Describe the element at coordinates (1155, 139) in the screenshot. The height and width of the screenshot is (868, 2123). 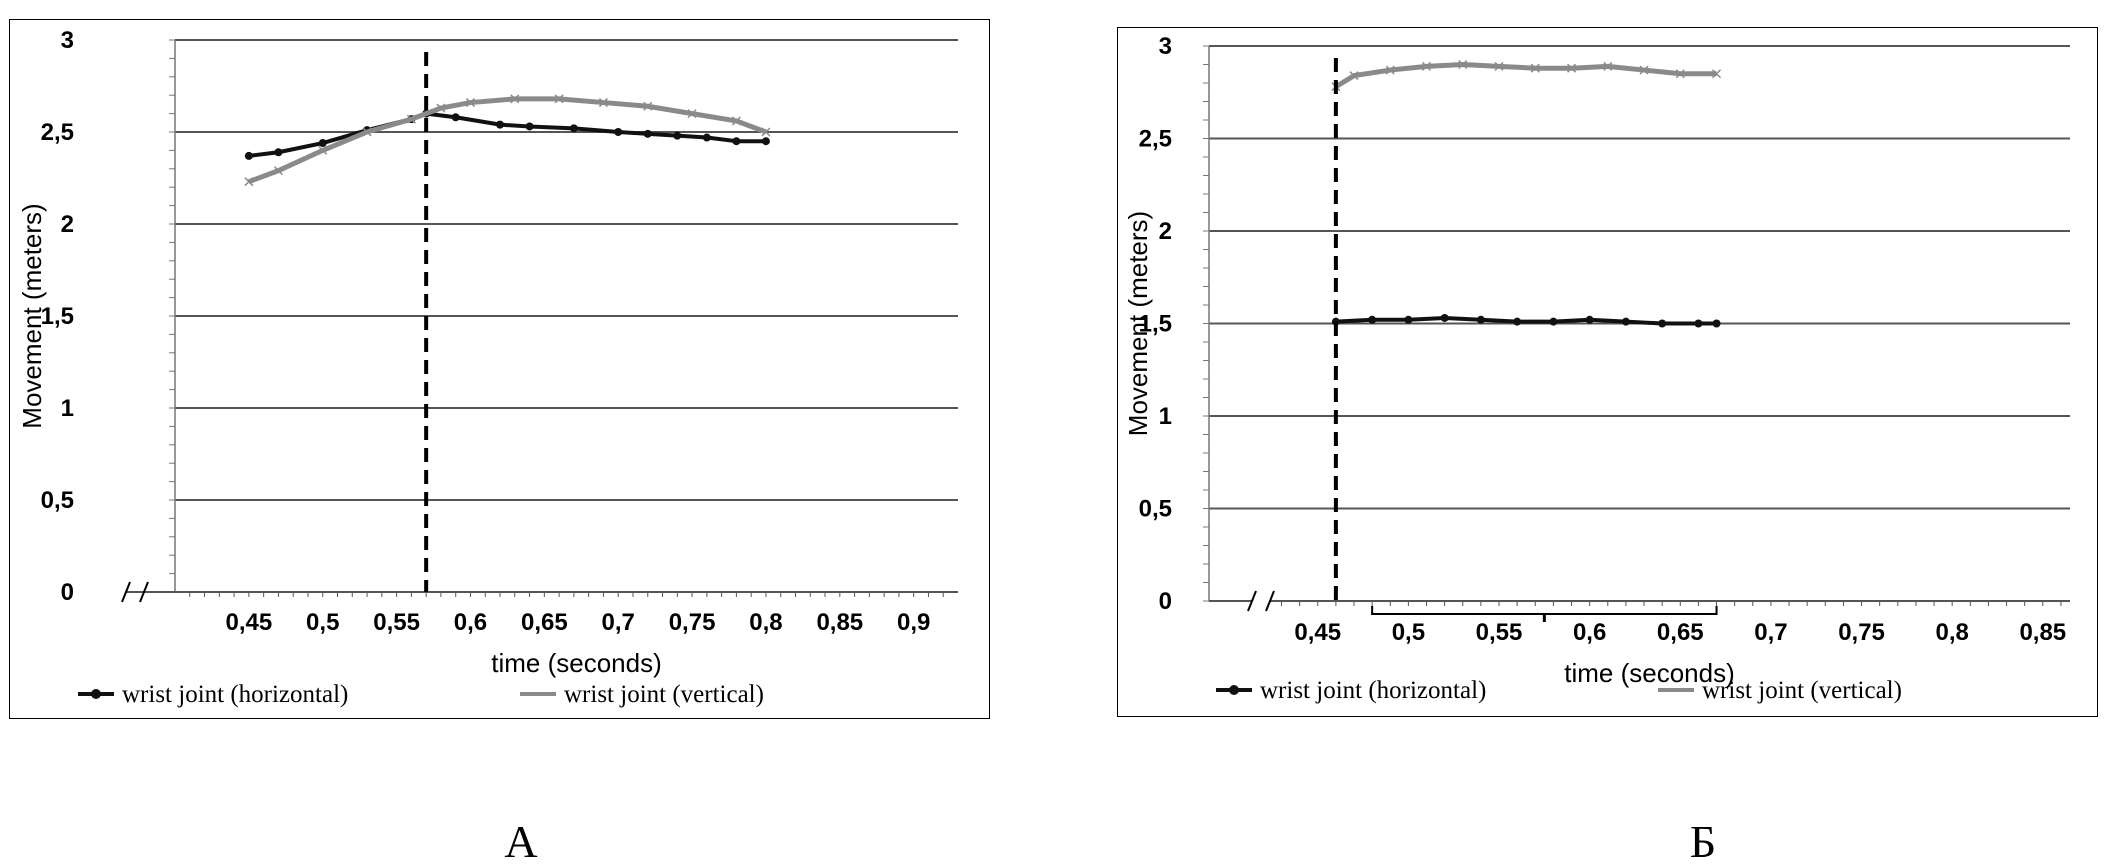
I see `chart-b-y-tick-label: 2,5` at that location.